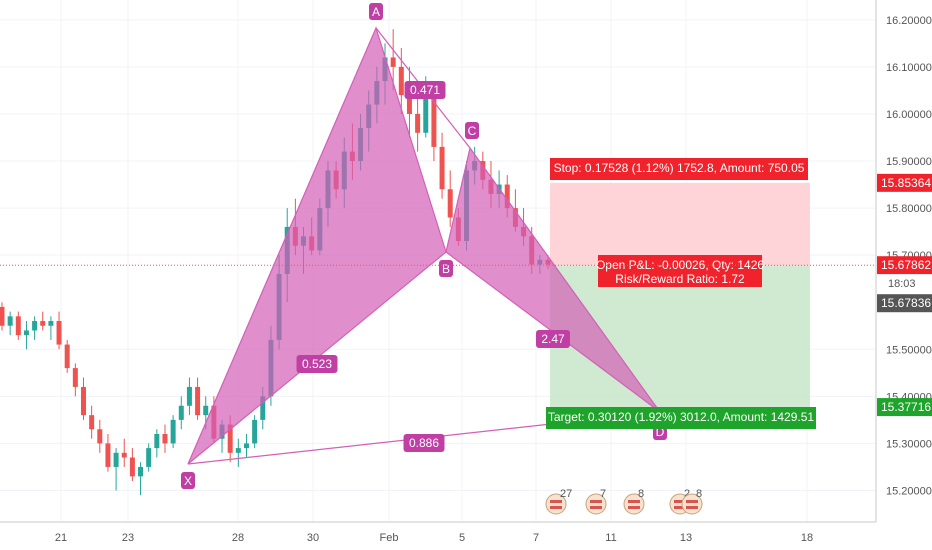 The width and height of the screenshot is (932, 550). What do you see at coordinates (680, 224) in the screenshot?
I see `stop-zone` at bounding box center [680, 224].